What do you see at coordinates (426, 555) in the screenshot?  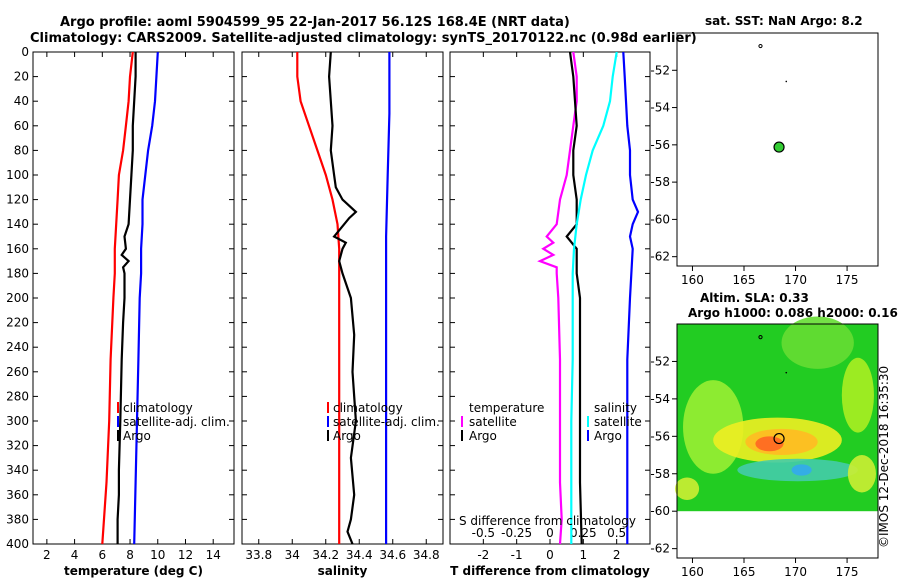 I see `x-tick-label: 34.8` at bounding box center [426, 555].